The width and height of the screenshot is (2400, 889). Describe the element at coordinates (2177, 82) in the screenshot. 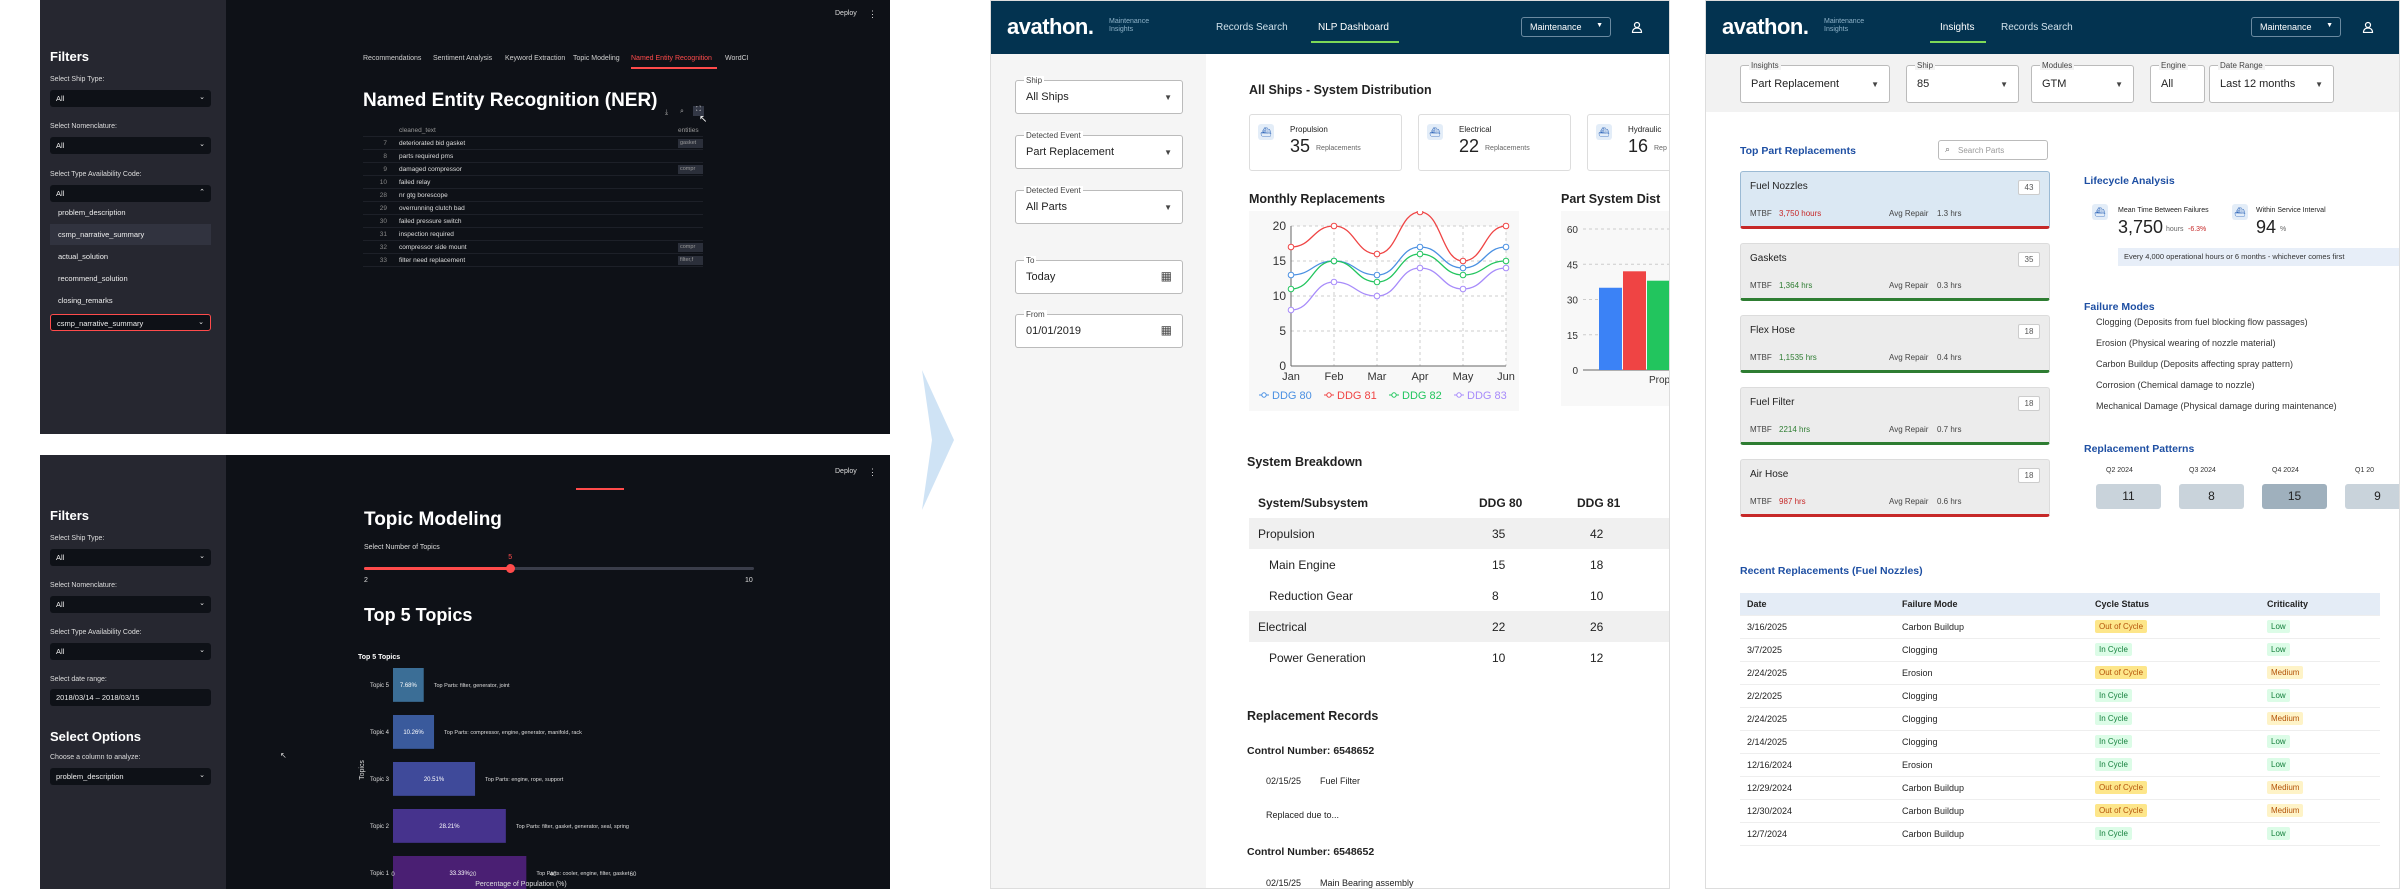

I see `engine-select: Engine All` at that location.